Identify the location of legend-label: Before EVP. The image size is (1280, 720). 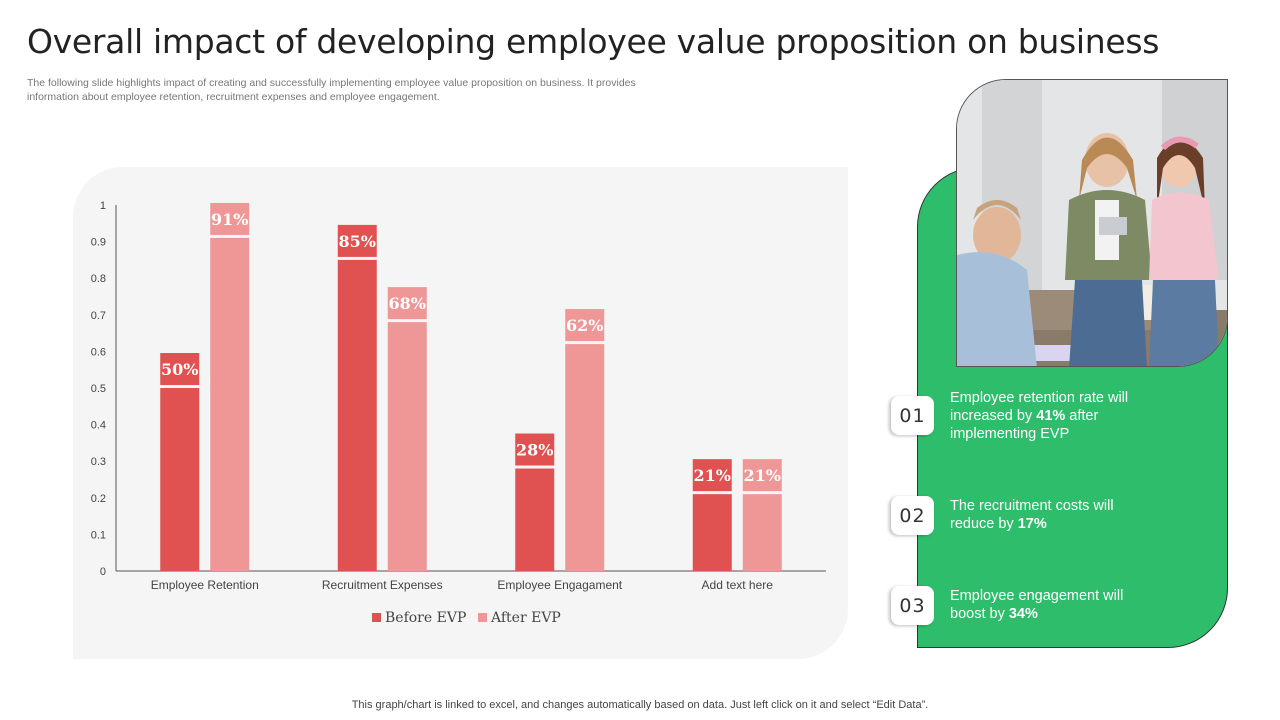
(425, 618).